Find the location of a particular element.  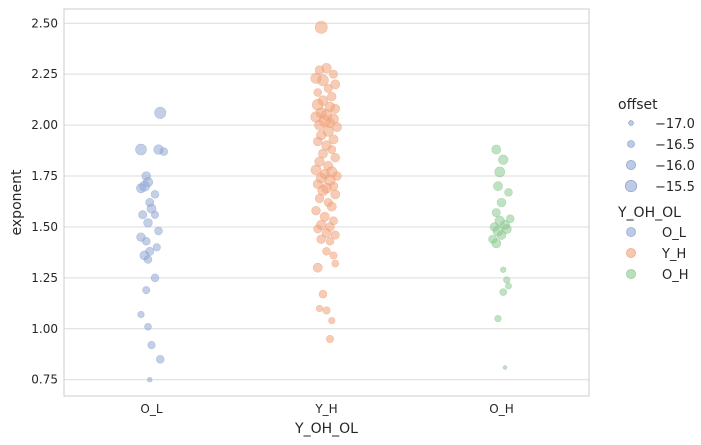

y-tick-label: 1.50 is located at coordinates (44, 227).